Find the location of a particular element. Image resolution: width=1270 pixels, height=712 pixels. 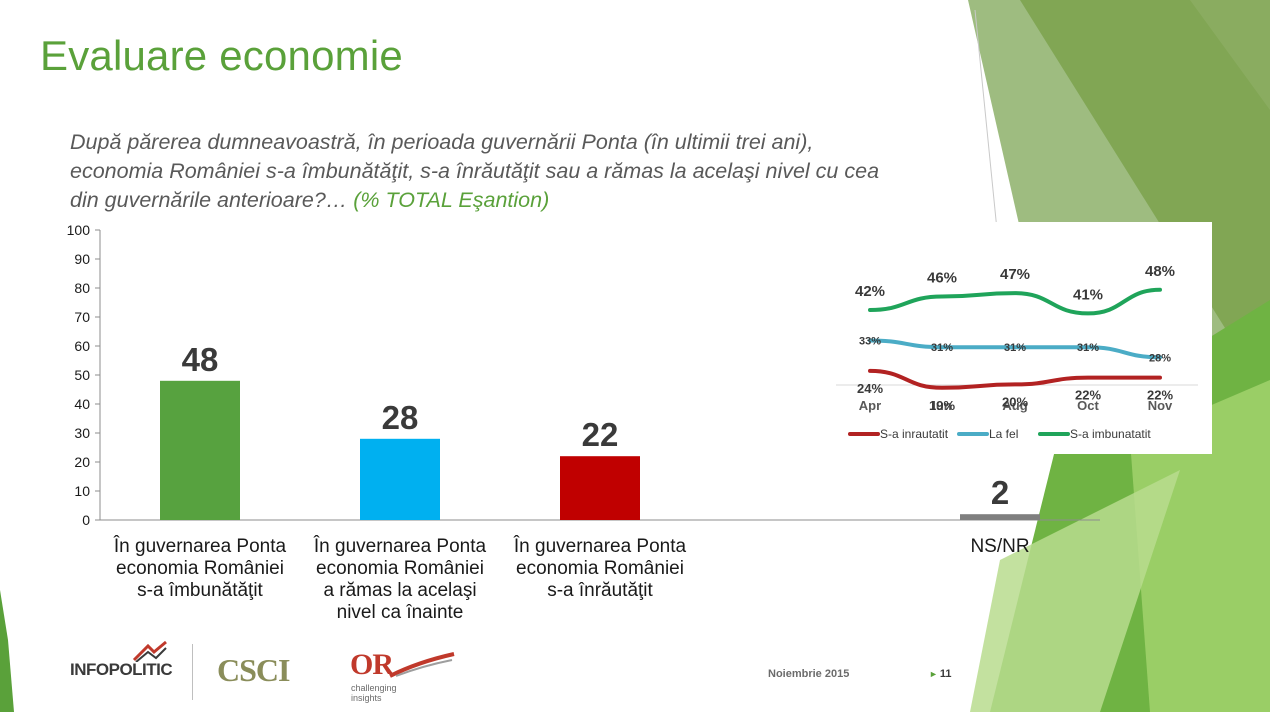

inset-x-tick-label: Apr is located at coordinates (870, 405).